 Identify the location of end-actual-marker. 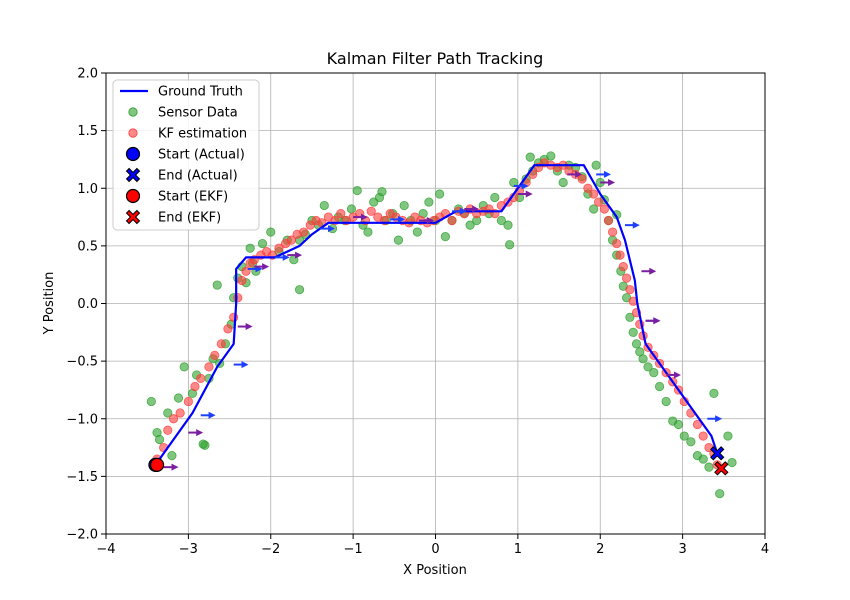
(717, 453).